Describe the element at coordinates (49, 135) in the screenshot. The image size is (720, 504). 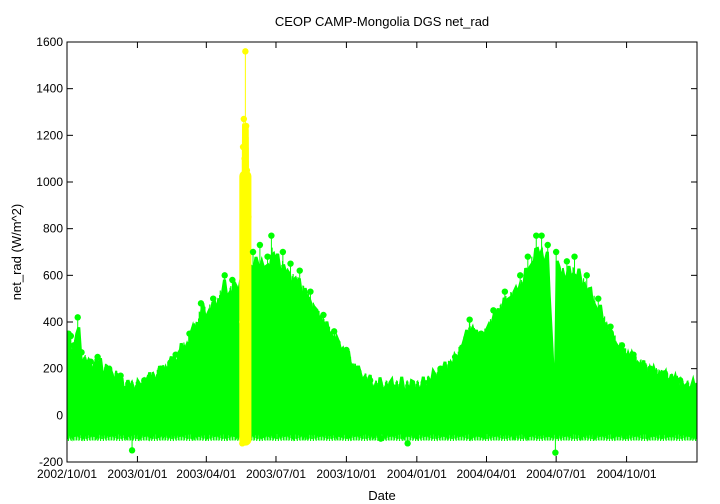
I see `y-tick-label: 1200` at that location.